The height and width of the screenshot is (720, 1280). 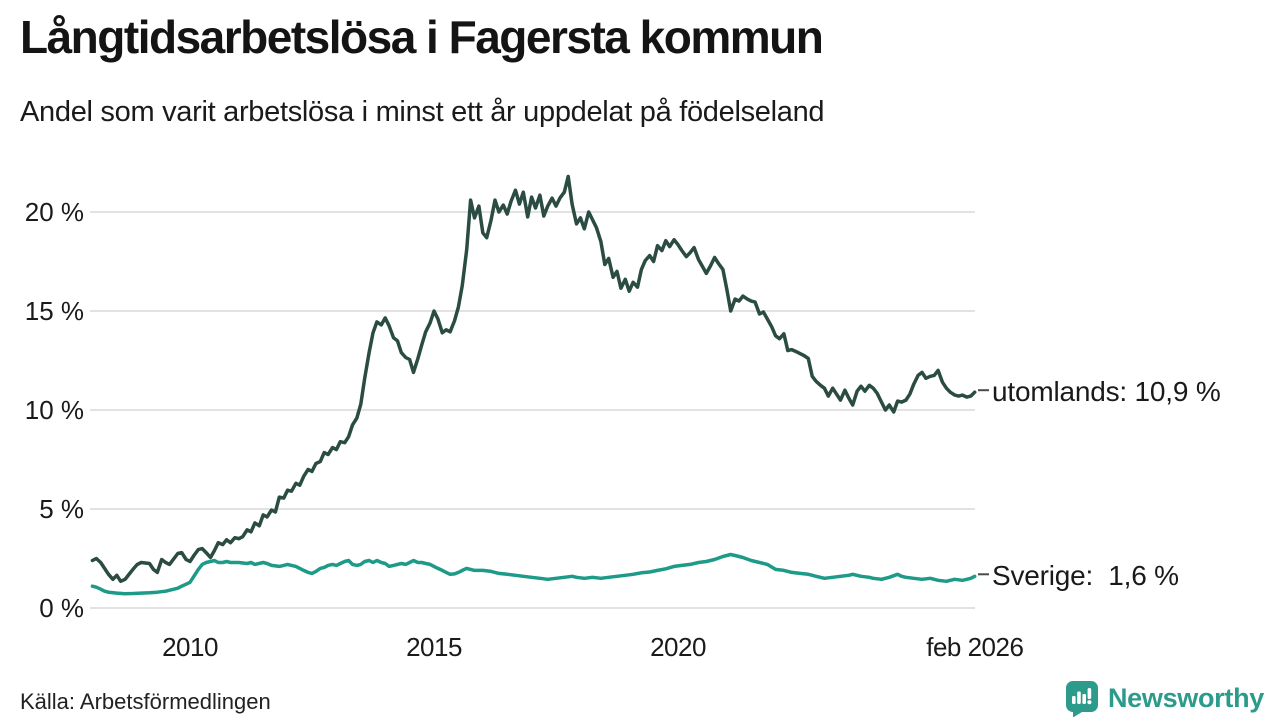 What do you see at coordinates (54, 410) in the screenshot?
I see `y-tick-label: 10 %` at bounding box center [54, 410].